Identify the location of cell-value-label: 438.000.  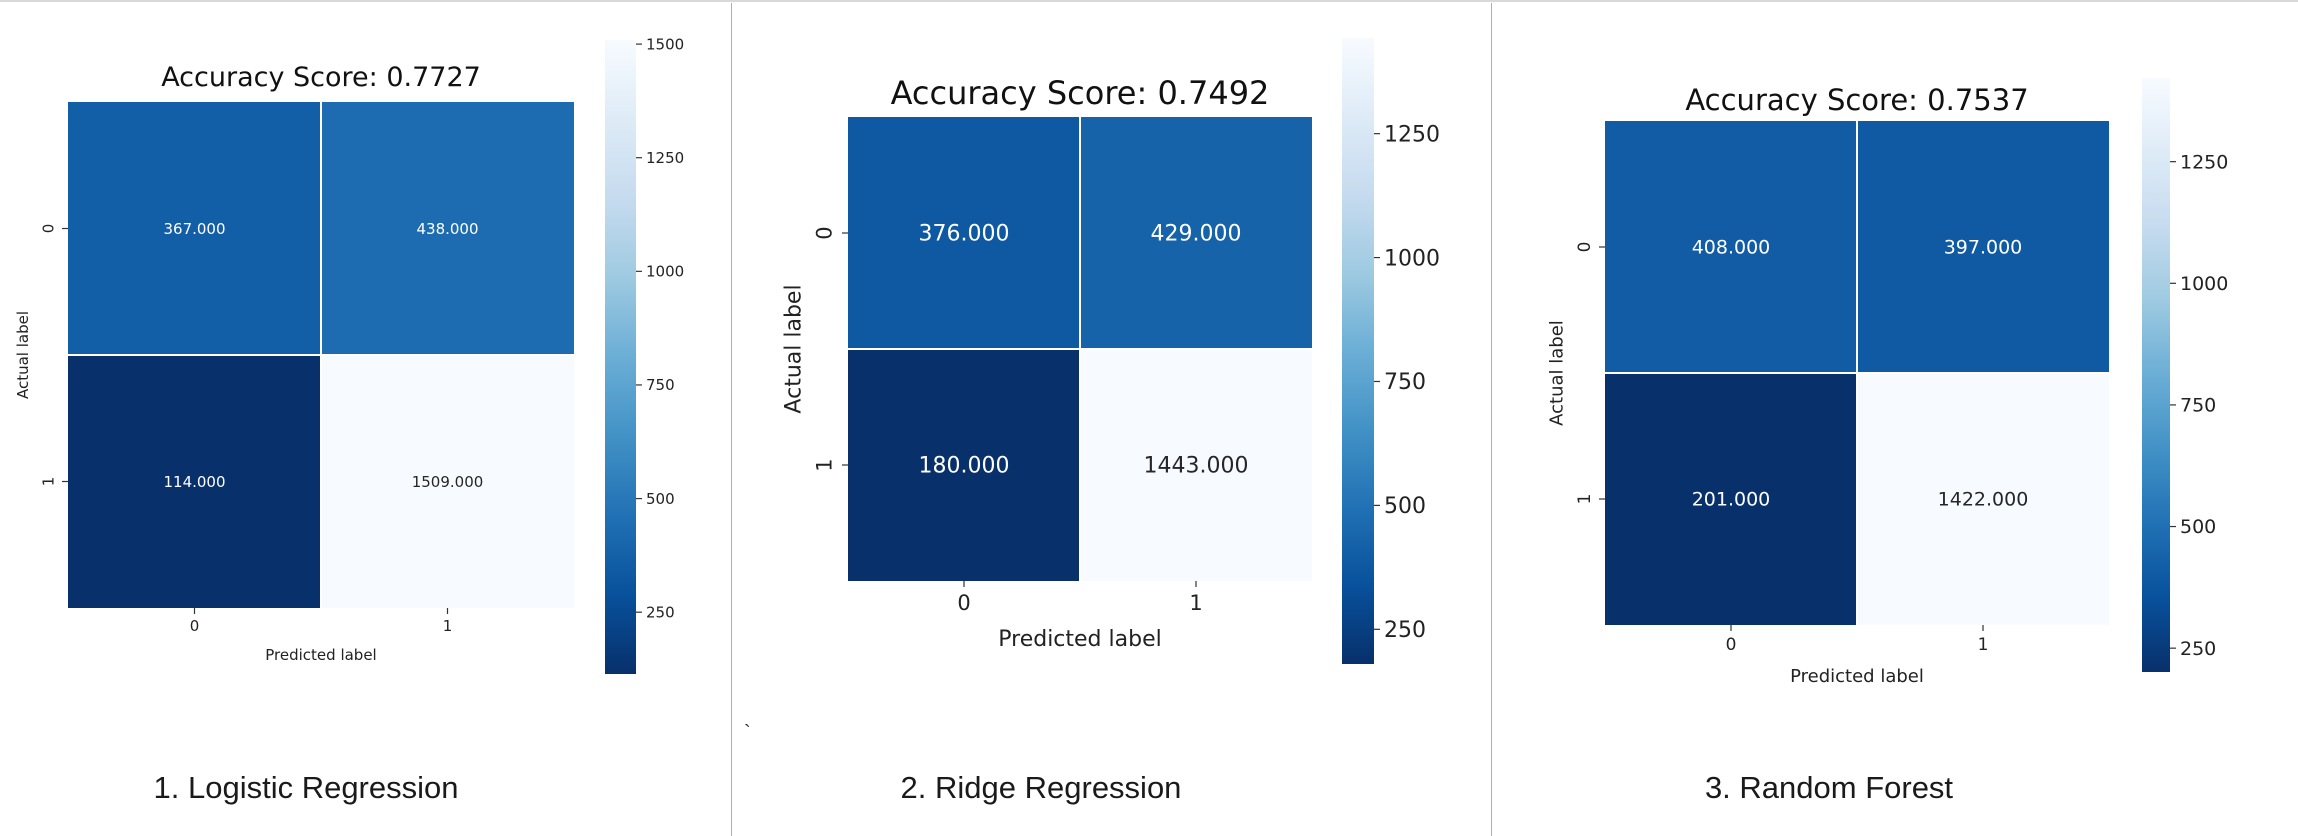
(447, 229).